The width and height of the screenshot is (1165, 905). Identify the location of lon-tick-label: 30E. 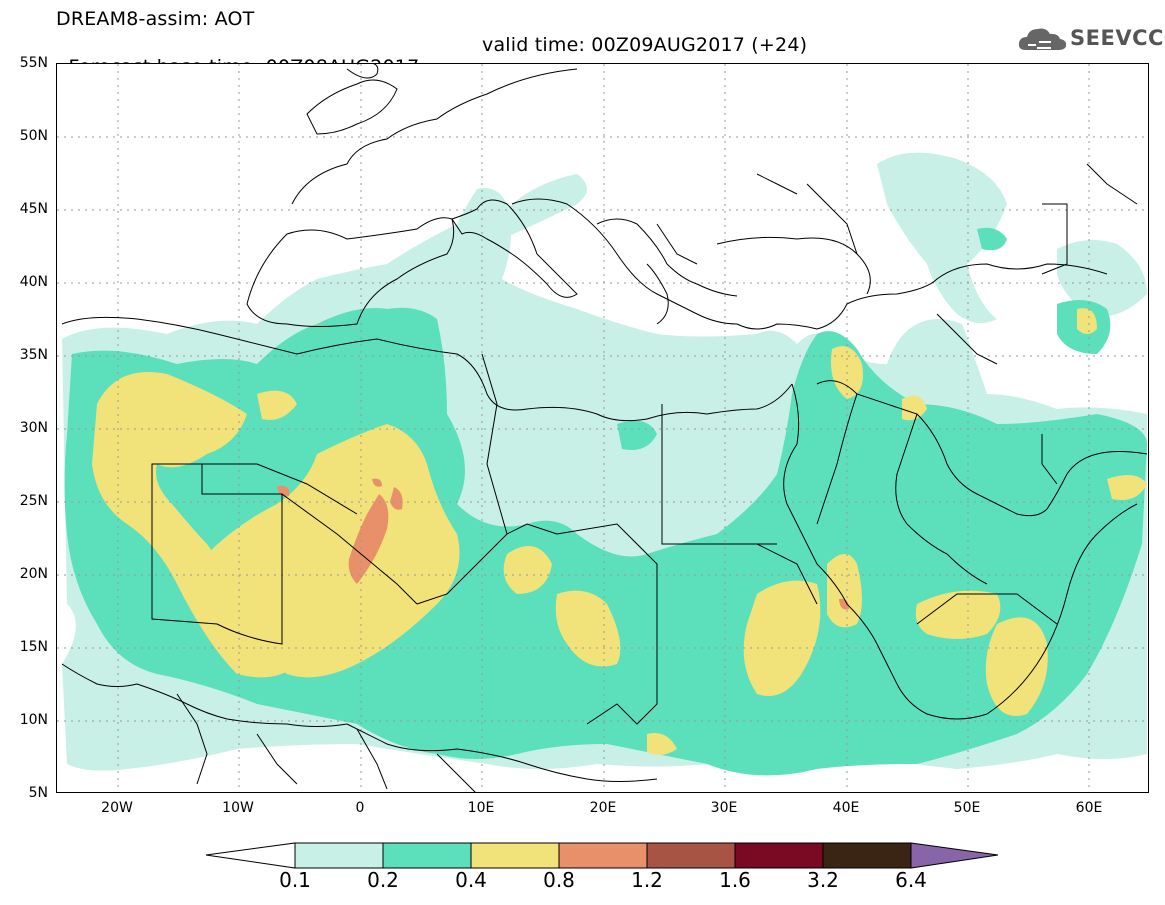
(724, 808).